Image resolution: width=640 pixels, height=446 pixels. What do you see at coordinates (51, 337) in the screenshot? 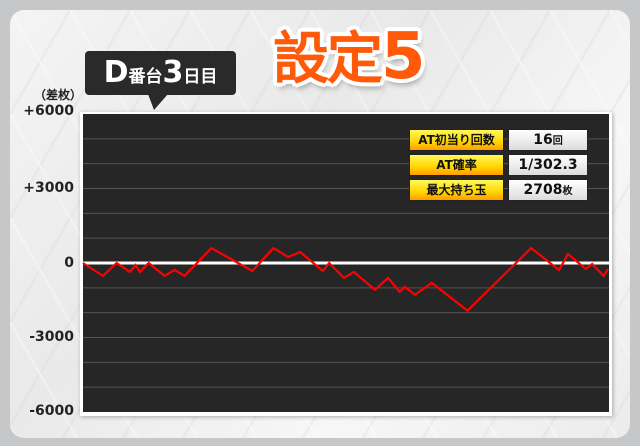
I see `y-tick-label: -3000` at bounding box center [51, 337].